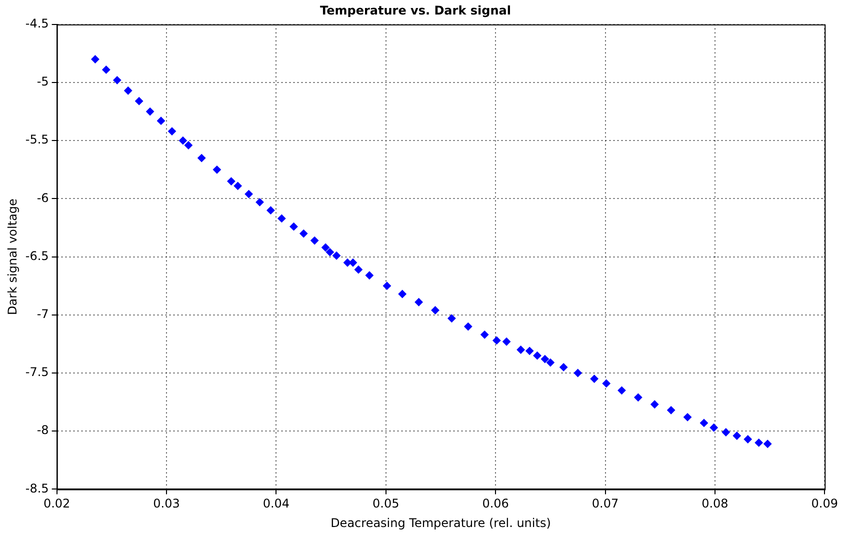 The image size is (841, 533). I want to click on y-tick-label: -6.5, so click(37, 255).